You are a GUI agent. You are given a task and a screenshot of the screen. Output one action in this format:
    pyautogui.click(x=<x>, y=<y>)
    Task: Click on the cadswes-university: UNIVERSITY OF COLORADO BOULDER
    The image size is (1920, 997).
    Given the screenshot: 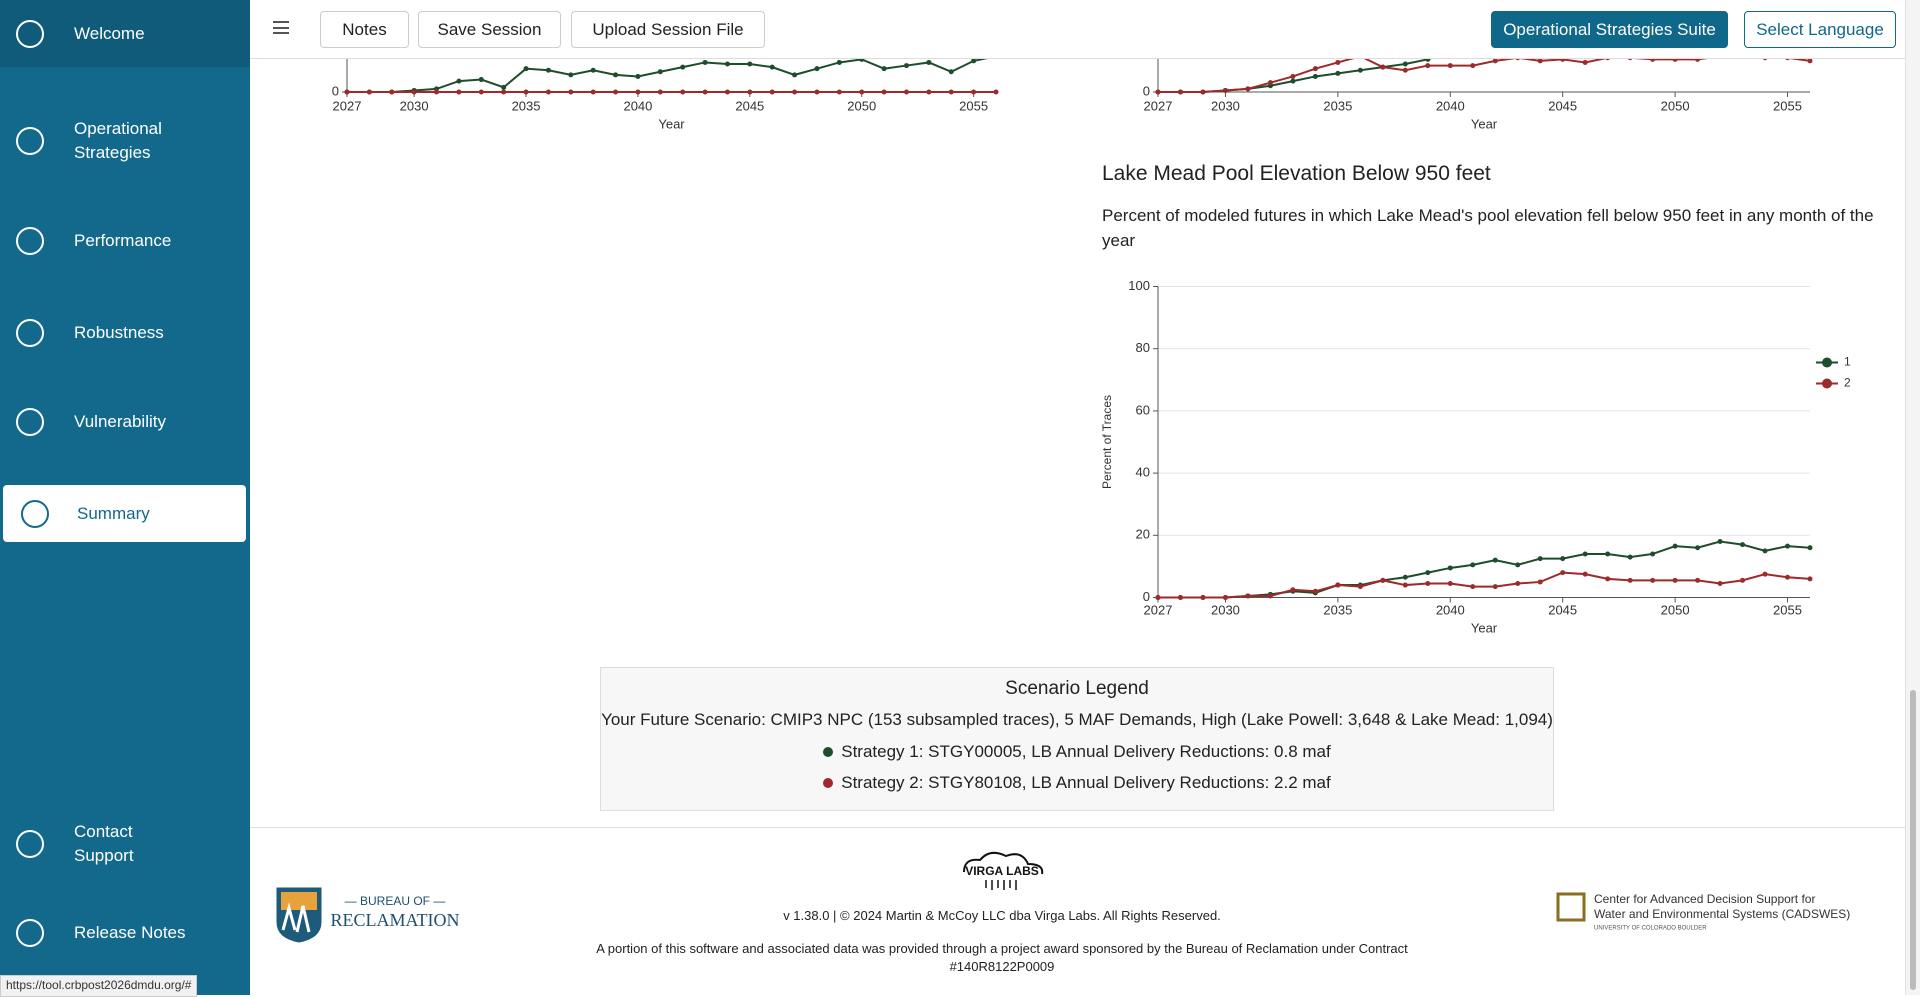 What is the action you would take?
    pyautogui.click(x=1650, y=929)
    